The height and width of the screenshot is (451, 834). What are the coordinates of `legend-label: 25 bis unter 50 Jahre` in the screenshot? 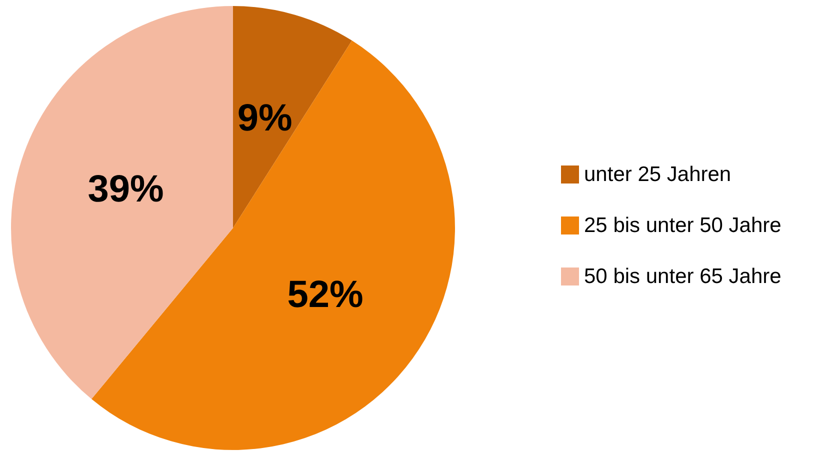 It's located at (683, 225).